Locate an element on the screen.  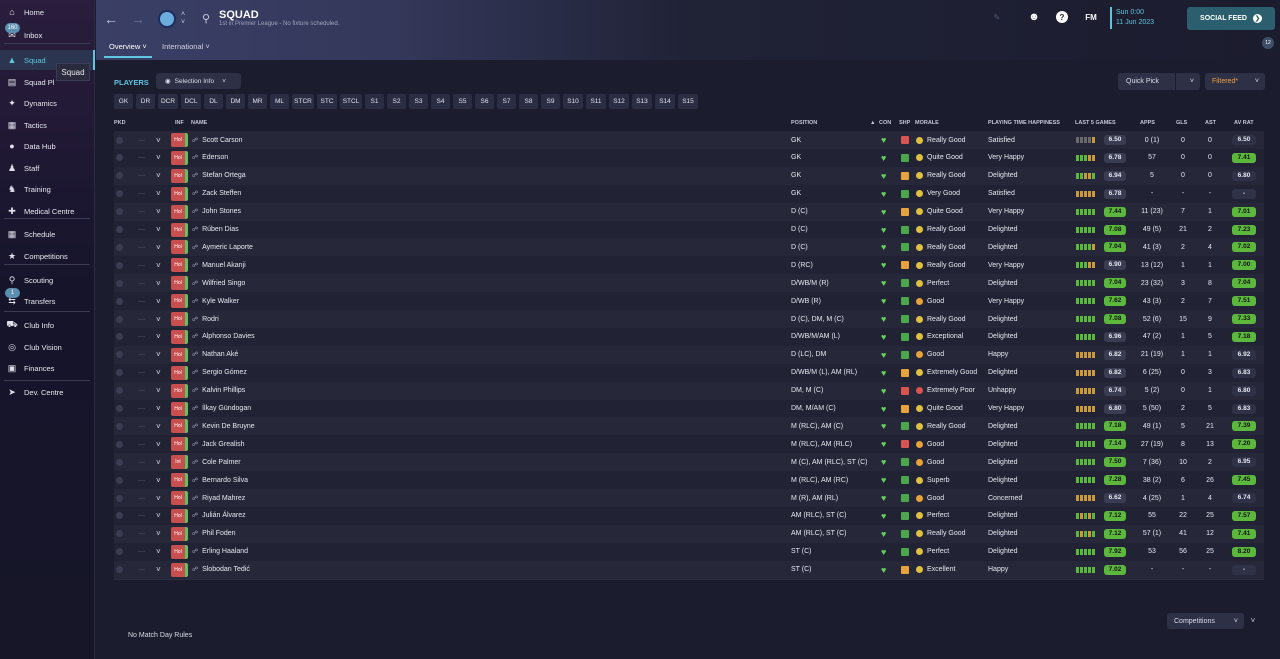
player-name: Zack Steffen is located at coordinates (222, 194).